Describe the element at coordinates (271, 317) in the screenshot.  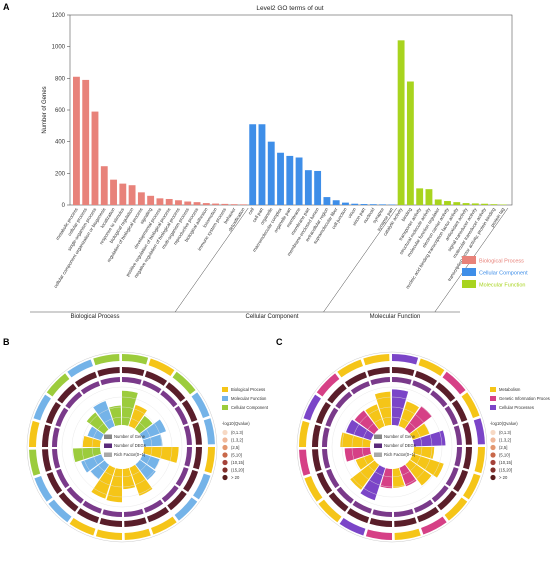
I see `group-label-1: Cellular Component` at that location.